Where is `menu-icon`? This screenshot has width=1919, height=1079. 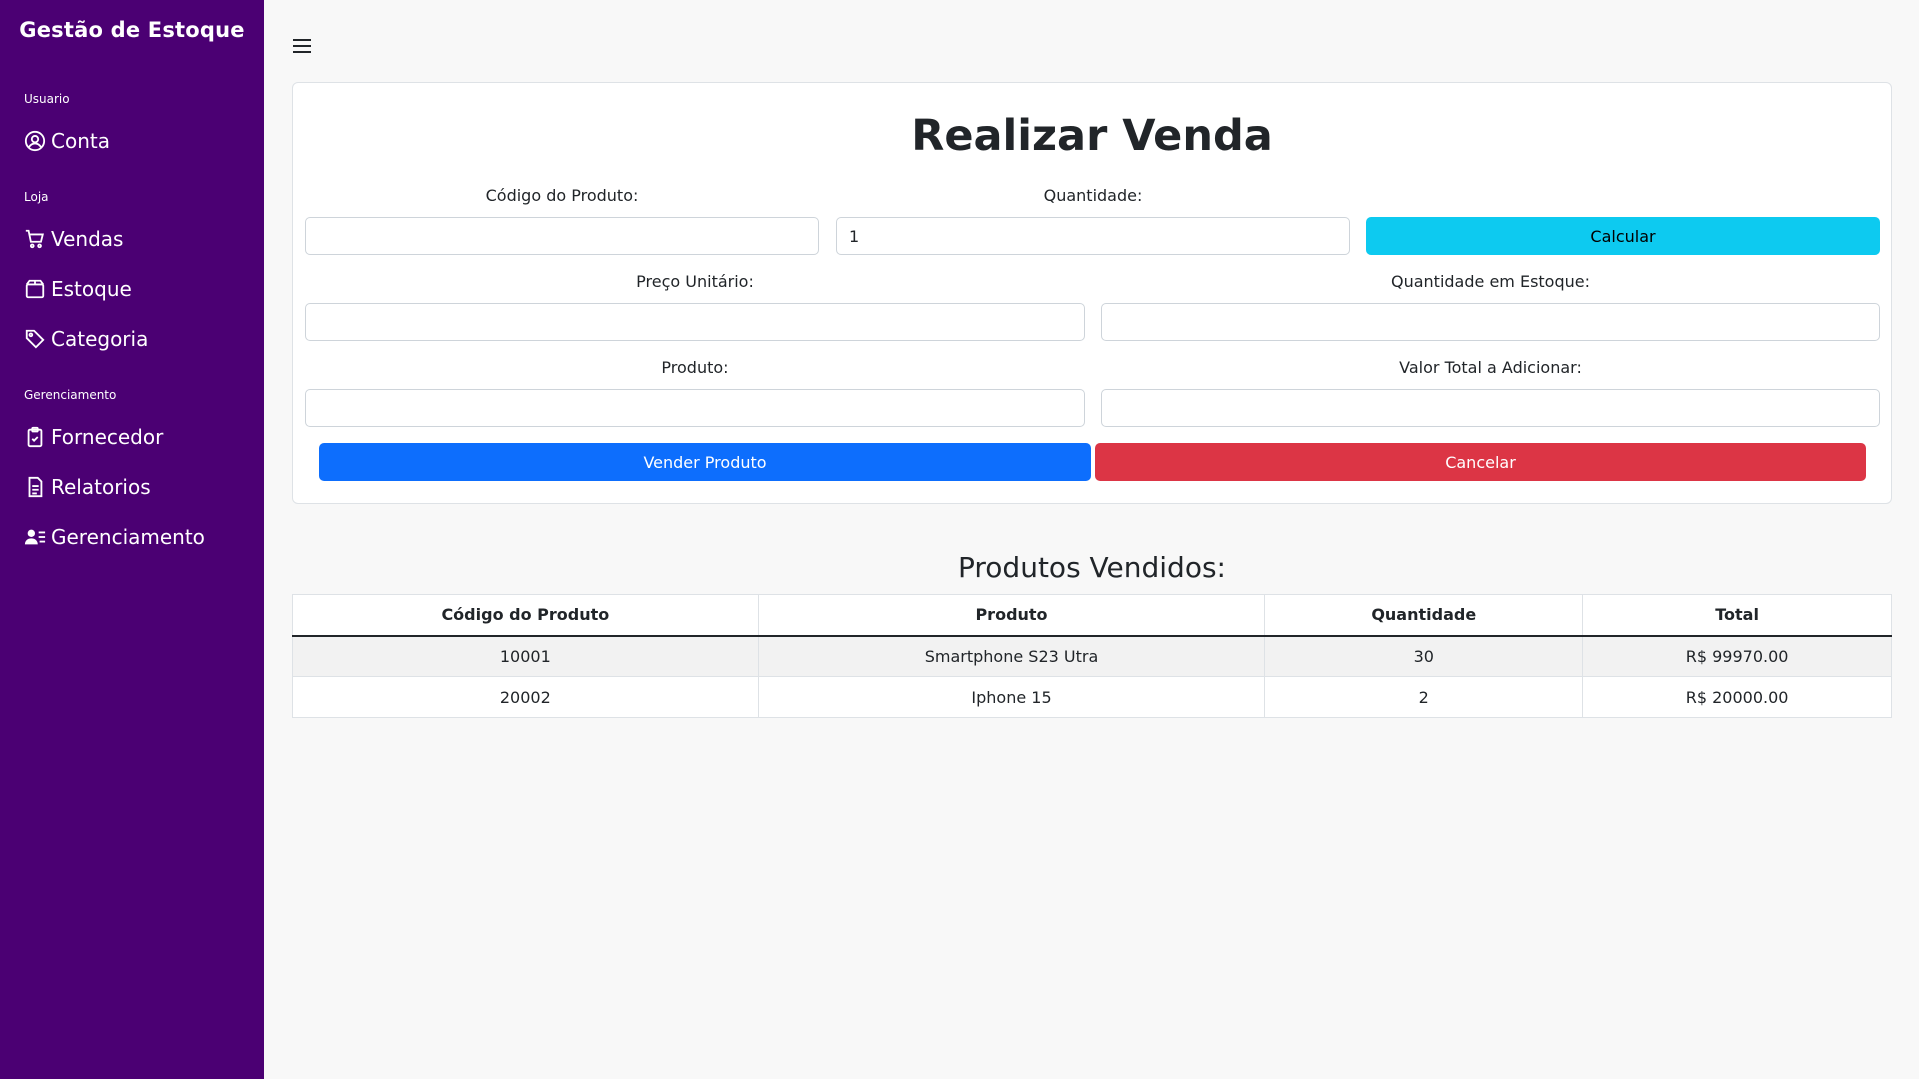
menu-icon is located at coordinates (302, 46).